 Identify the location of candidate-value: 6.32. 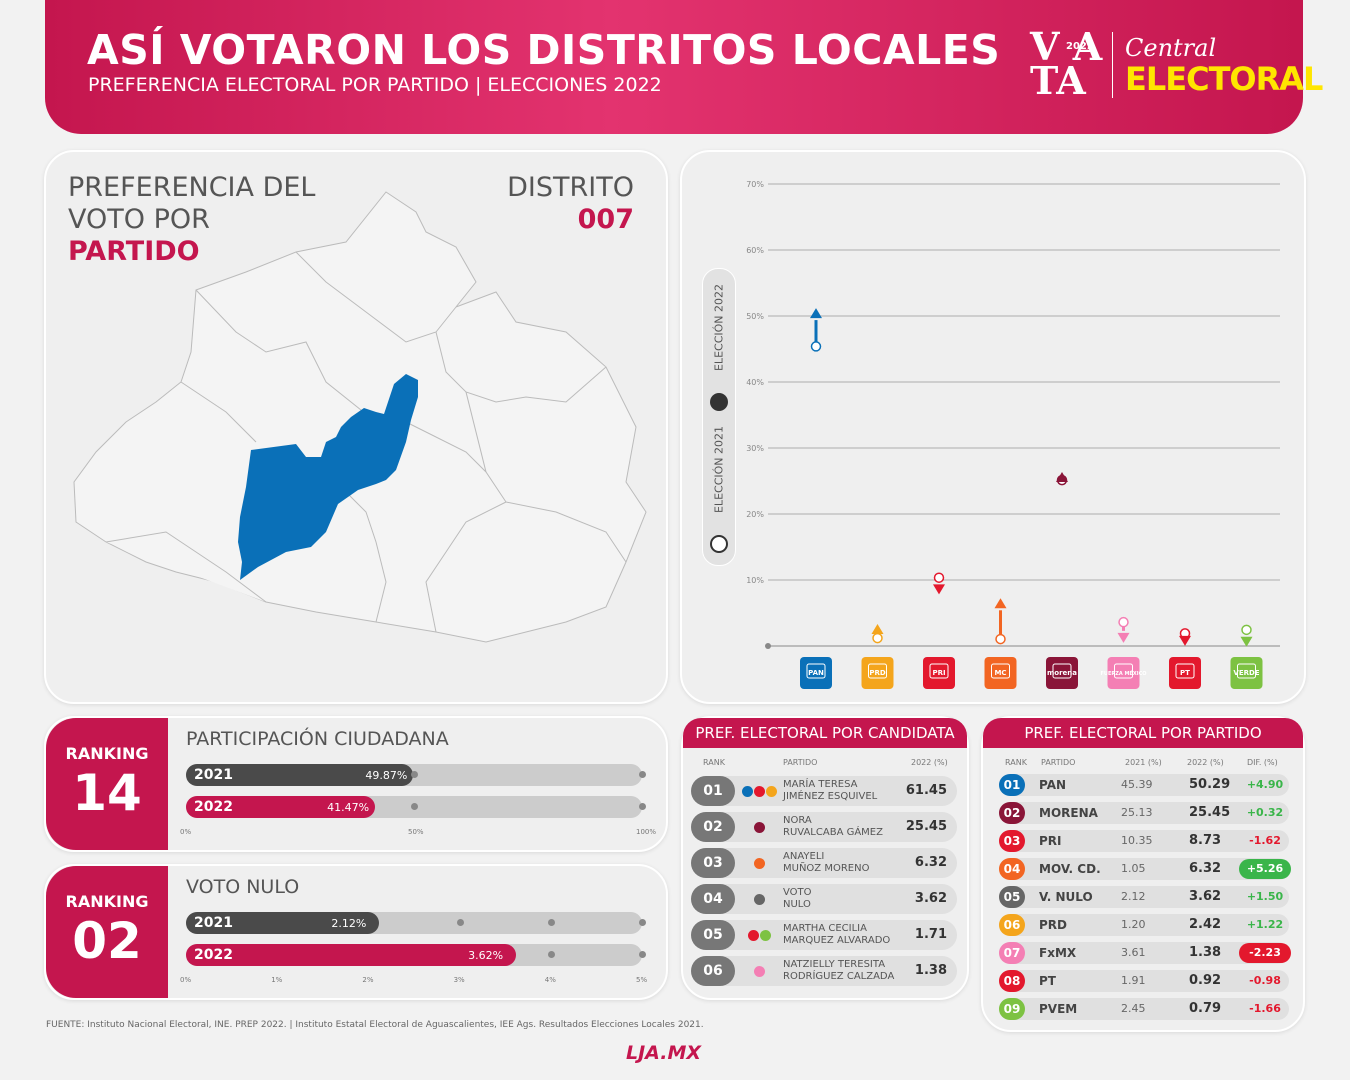
(930, 862).